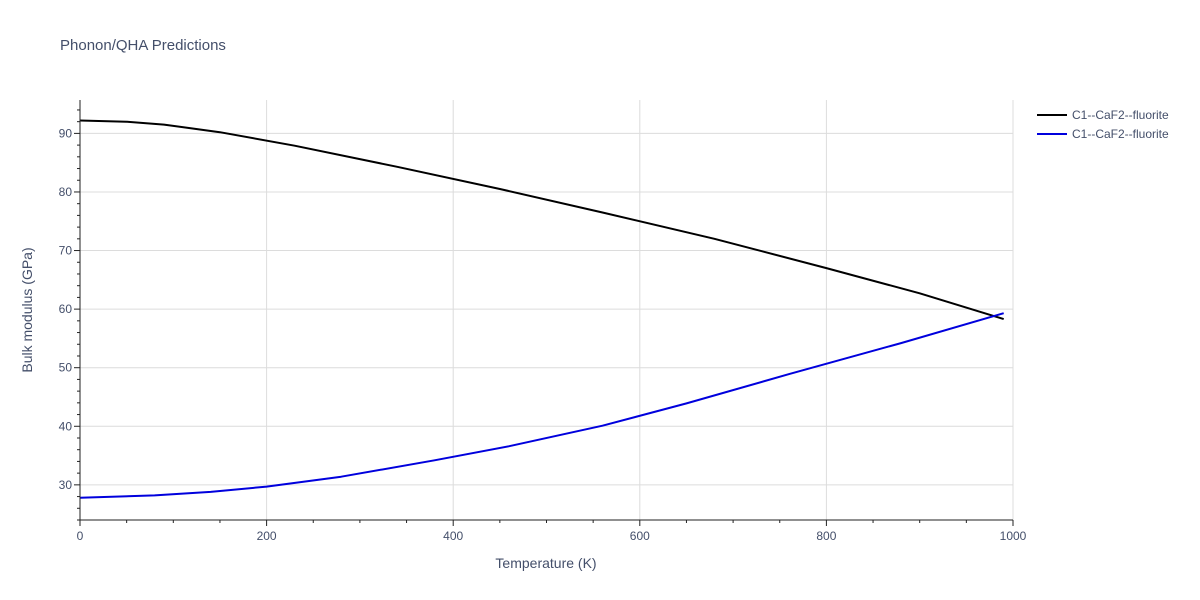 This screenshot has height=600, width=1200. What do you see at coordinates (66, 426) in the screenshot?
I see `y-tick-label: 40` at bounding box center [66, 426].